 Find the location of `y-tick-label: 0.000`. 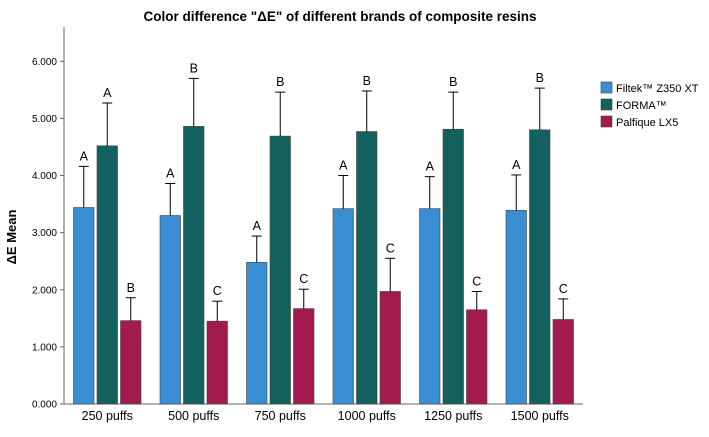

y-tick-label: 0.000 is located at coordinates (44, 405).